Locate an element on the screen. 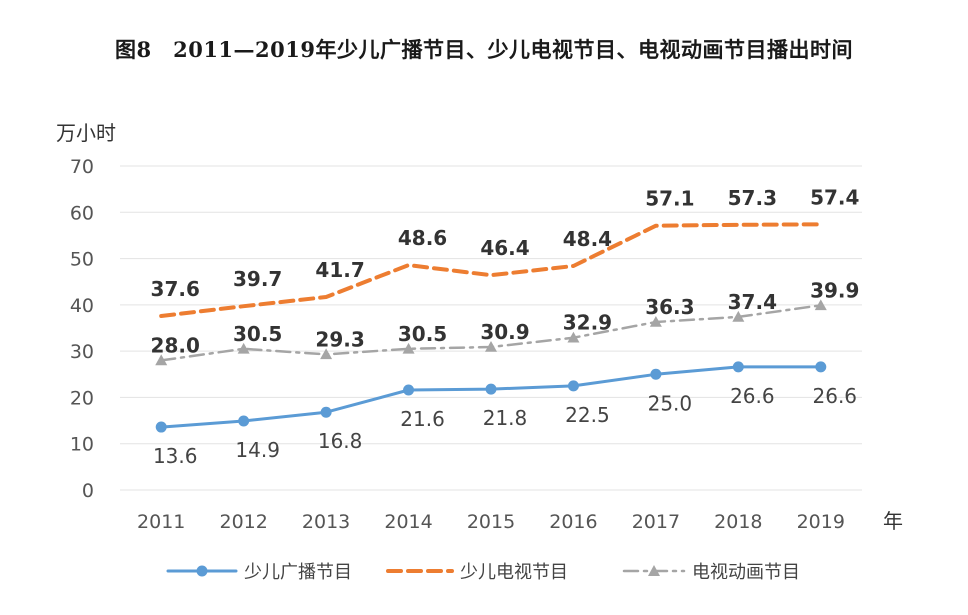 This screenshot has width=968, height=615. data-label: 22.5 is located at coordinates (587, 415).